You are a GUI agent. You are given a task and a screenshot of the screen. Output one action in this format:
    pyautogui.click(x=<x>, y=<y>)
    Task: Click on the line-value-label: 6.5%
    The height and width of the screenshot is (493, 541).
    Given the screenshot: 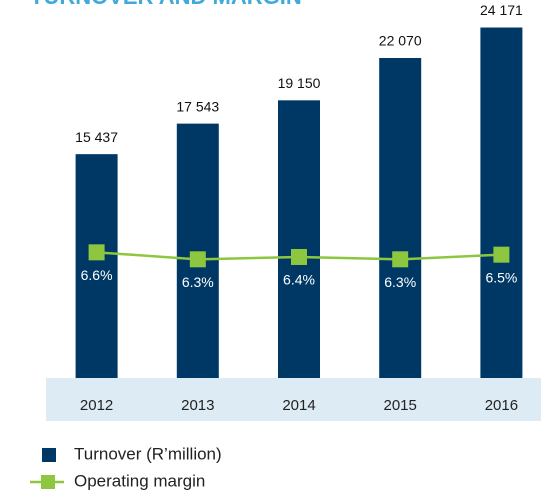 What is the action you would take?
    pyautogui.click(x=501, y=277)
    